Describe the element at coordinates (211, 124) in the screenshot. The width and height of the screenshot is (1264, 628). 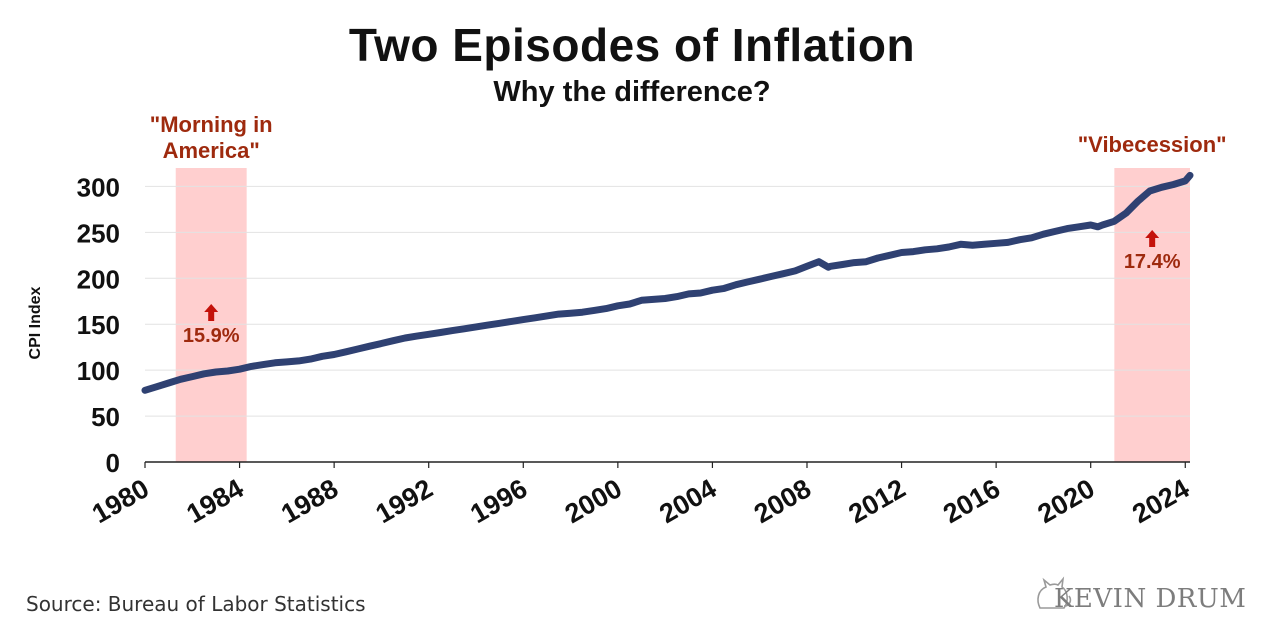
I see `period-label-0: "Morning in` at that location.